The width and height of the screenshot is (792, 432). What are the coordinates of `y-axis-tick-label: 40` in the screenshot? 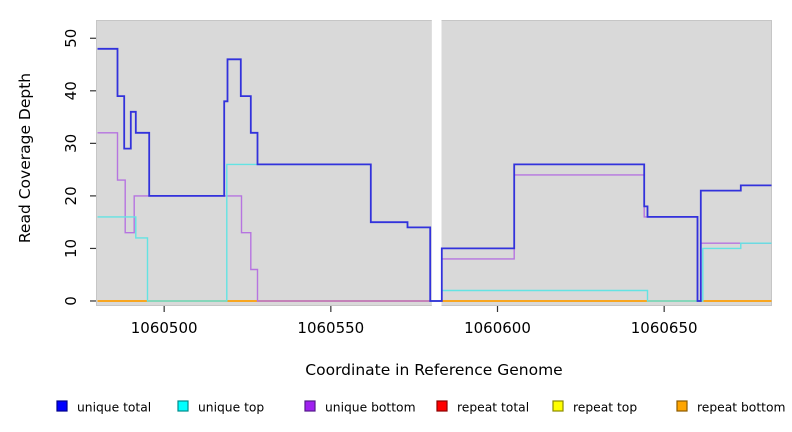 It's located at (71, 90).